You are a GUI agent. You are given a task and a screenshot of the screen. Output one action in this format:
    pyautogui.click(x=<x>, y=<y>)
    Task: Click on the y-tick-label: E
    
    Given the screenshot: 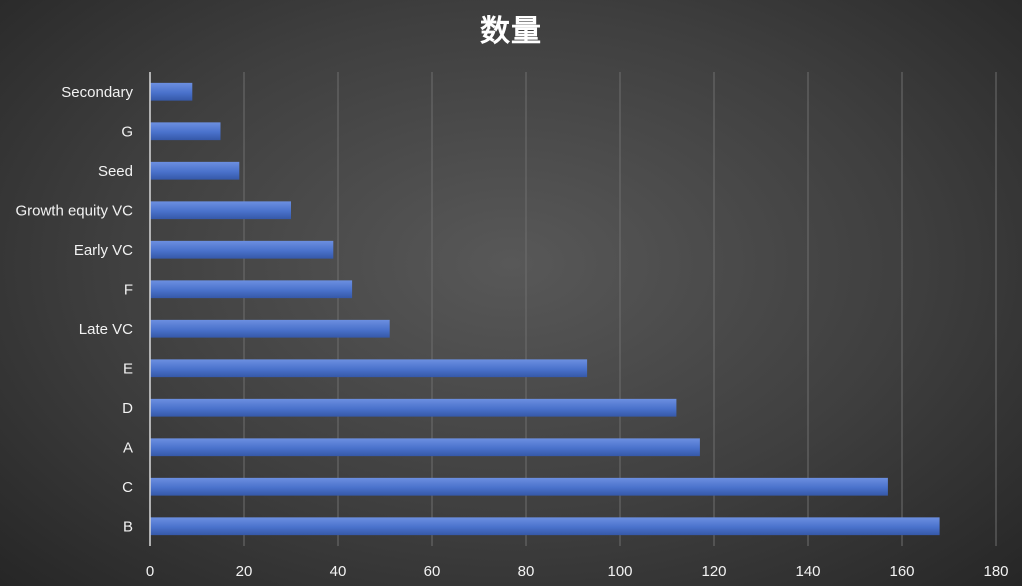 What is the action you would take?
    pyautogui.click(x=128, y=368)
    